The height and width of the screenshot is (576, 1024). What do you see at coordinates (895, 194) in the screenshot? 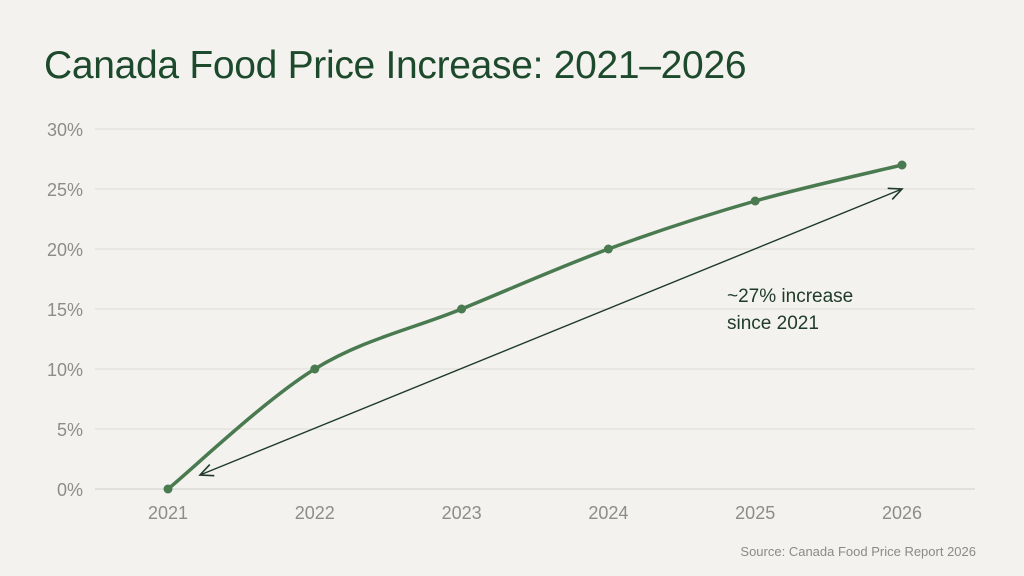
I see `arrow-head-end` at bounding box center [895, 194].